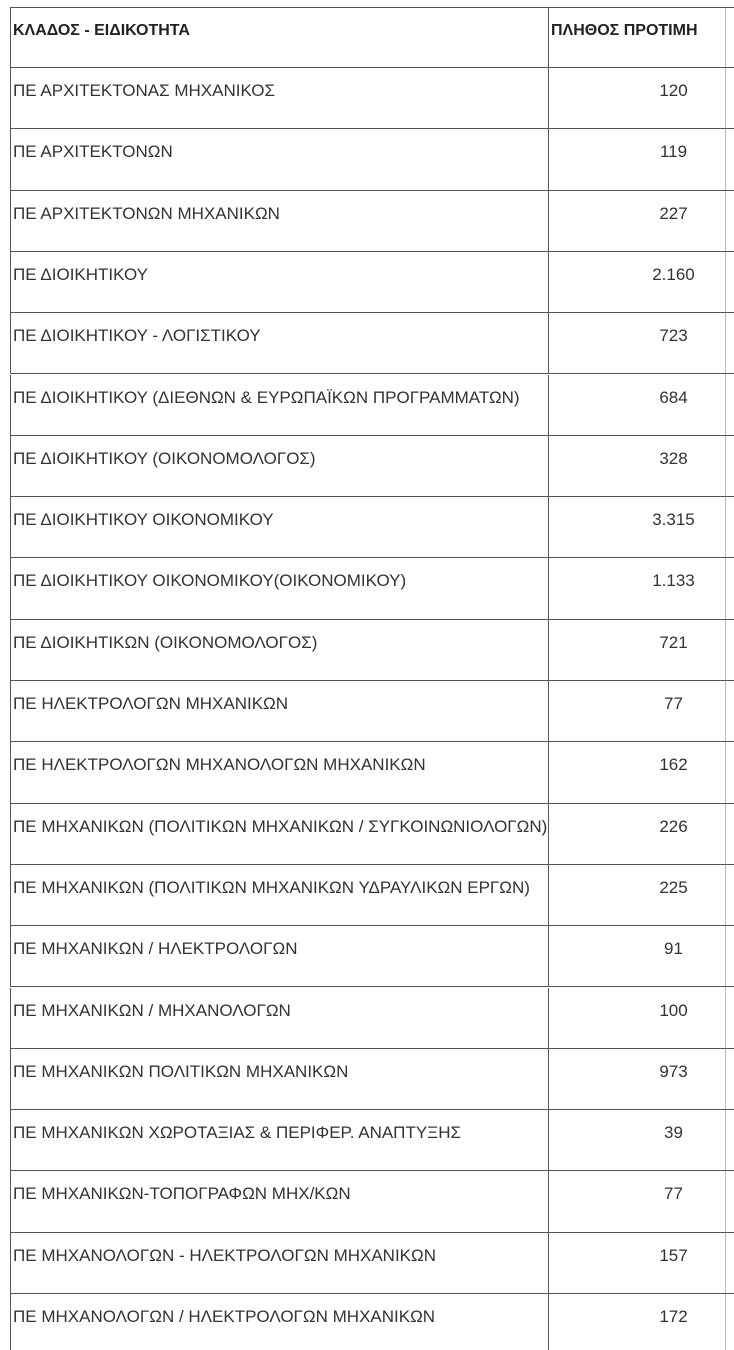  What do you see at coordinates (279, 160) in the screenshot?
I see `specialty-cell: ΠΕ ΑΡΧΙΤΕΚΤΟΝΩΝ` at bounding box center [279, 160].